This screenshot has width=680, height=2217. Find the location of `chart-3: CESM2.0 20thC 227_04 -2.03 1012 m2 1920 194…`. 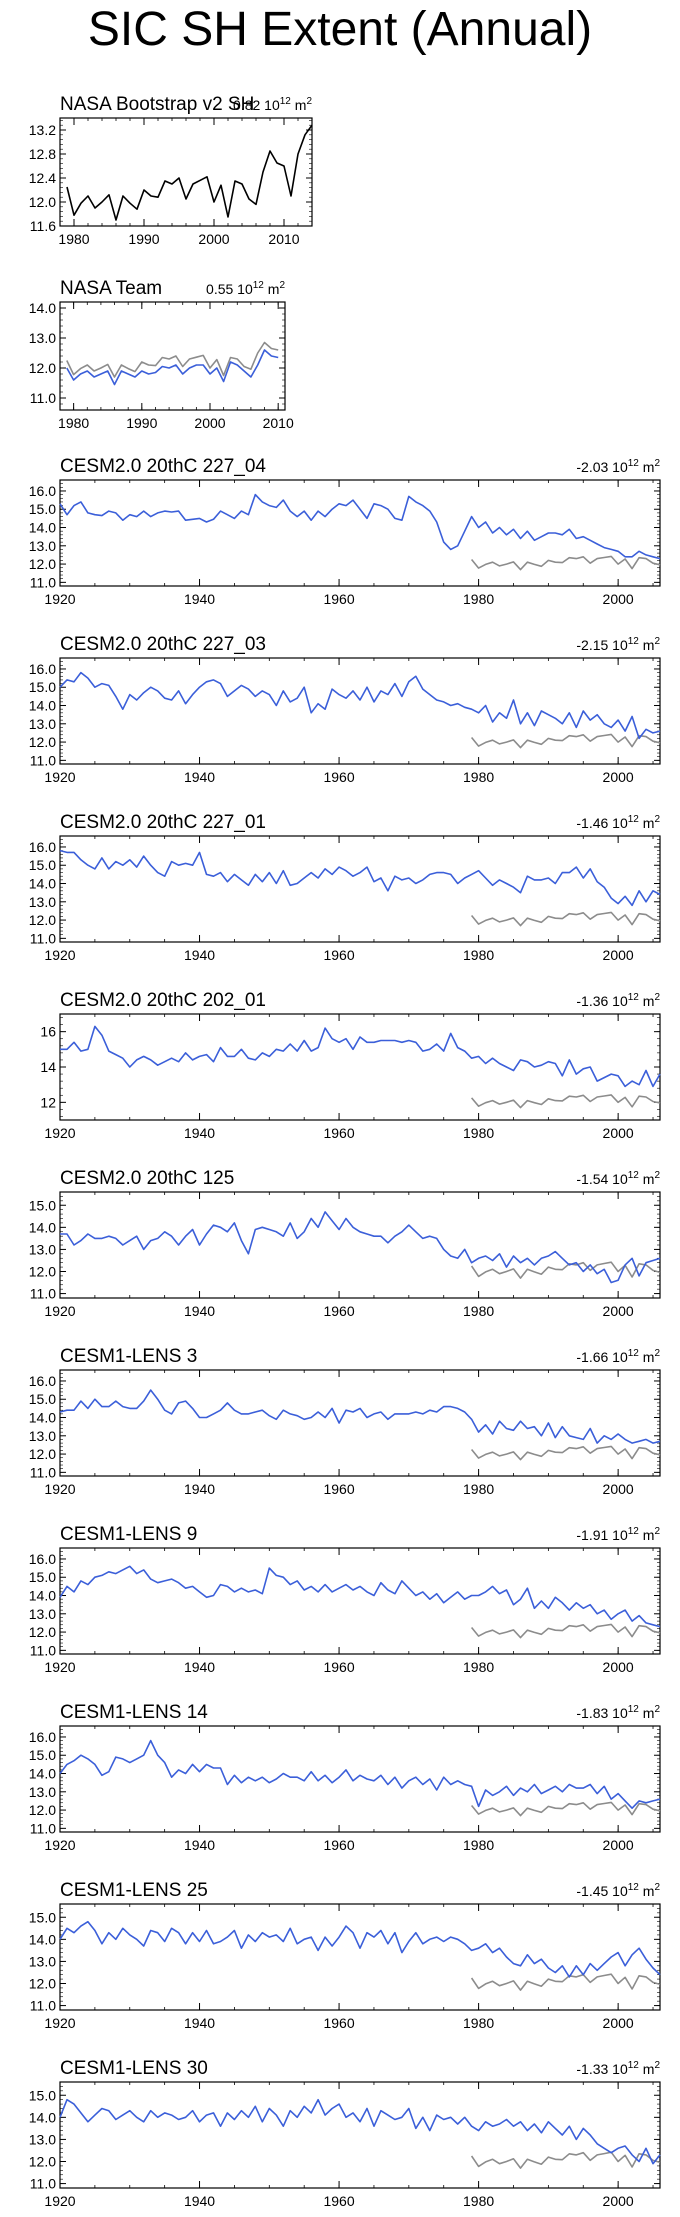

chart-3: CESM2.0 20thC 227_04 -2.03 1012 m2 1920 194… is located at coordinates (345, 531).